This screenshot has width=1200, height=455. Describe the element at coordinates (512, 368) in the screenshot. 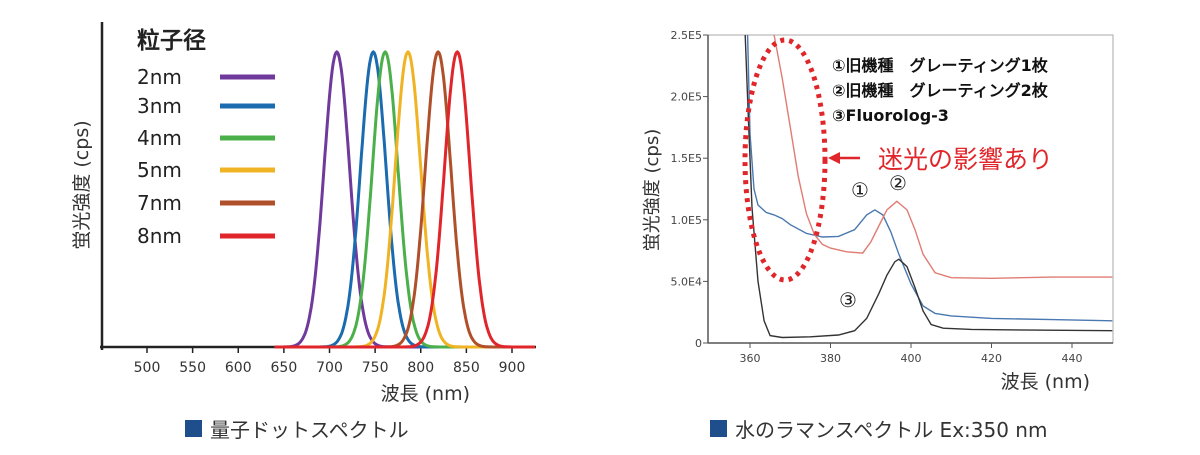

I see `x-tick-label: 900` at that location.